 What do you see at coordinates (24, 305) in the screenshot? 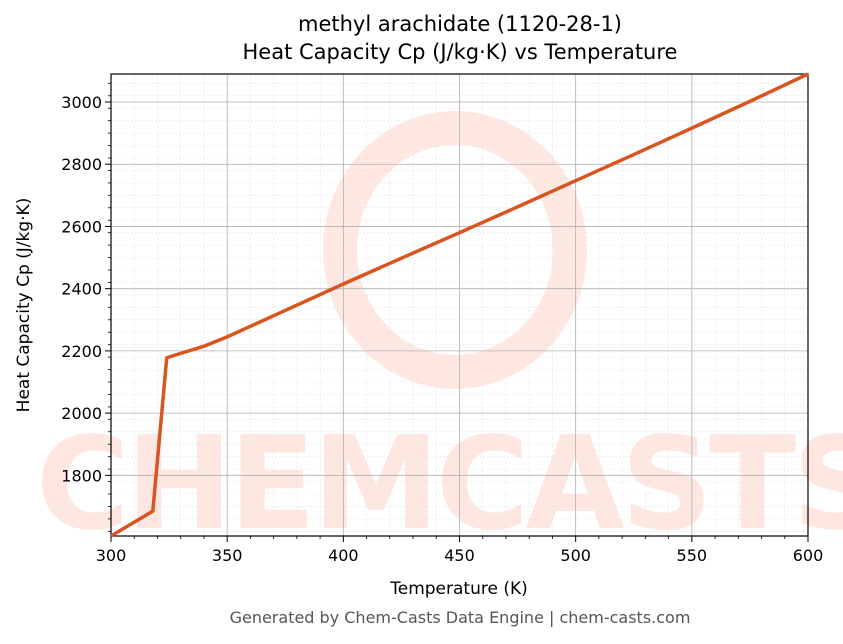
I see `y-axis-label: Heat Capacity Cp (J/kg·K)` at bounding box center [24, 305].